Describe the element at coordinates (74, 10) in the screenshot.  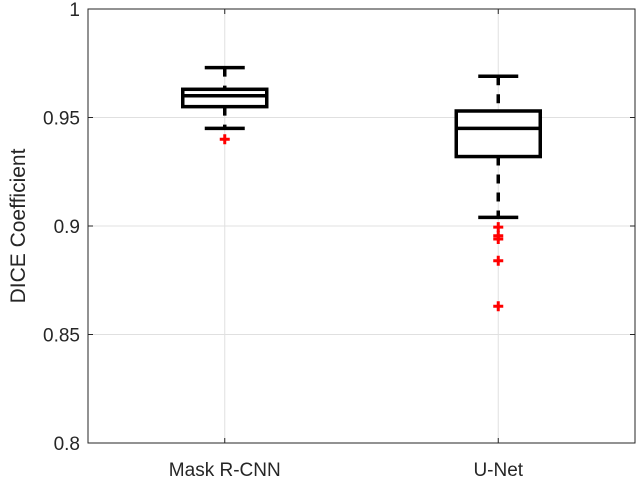
I see `y-tick-label: 1` at that location.